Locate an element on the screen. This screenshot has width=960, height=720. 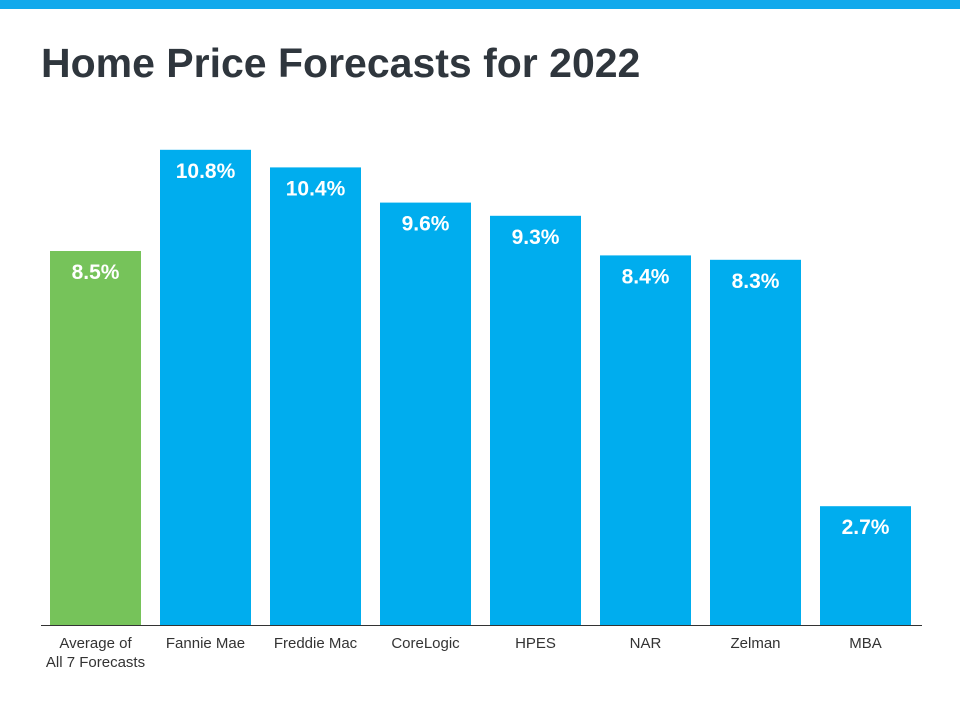
data-label: 8.4% is located at coordinates (646, 276).